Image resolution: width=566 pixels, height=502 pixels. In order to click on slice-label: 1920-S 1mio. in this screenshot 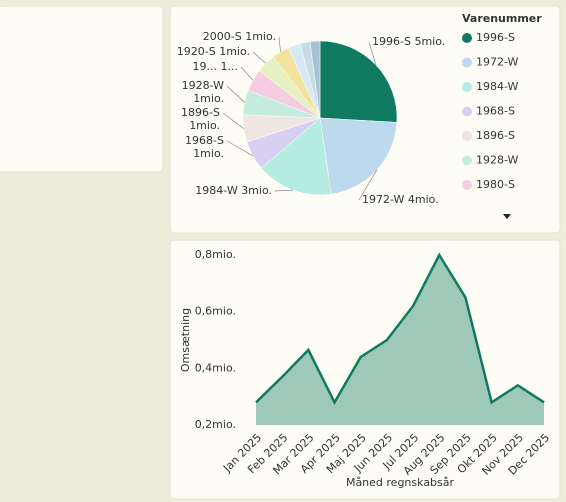, I will do `click(213, 51)`.